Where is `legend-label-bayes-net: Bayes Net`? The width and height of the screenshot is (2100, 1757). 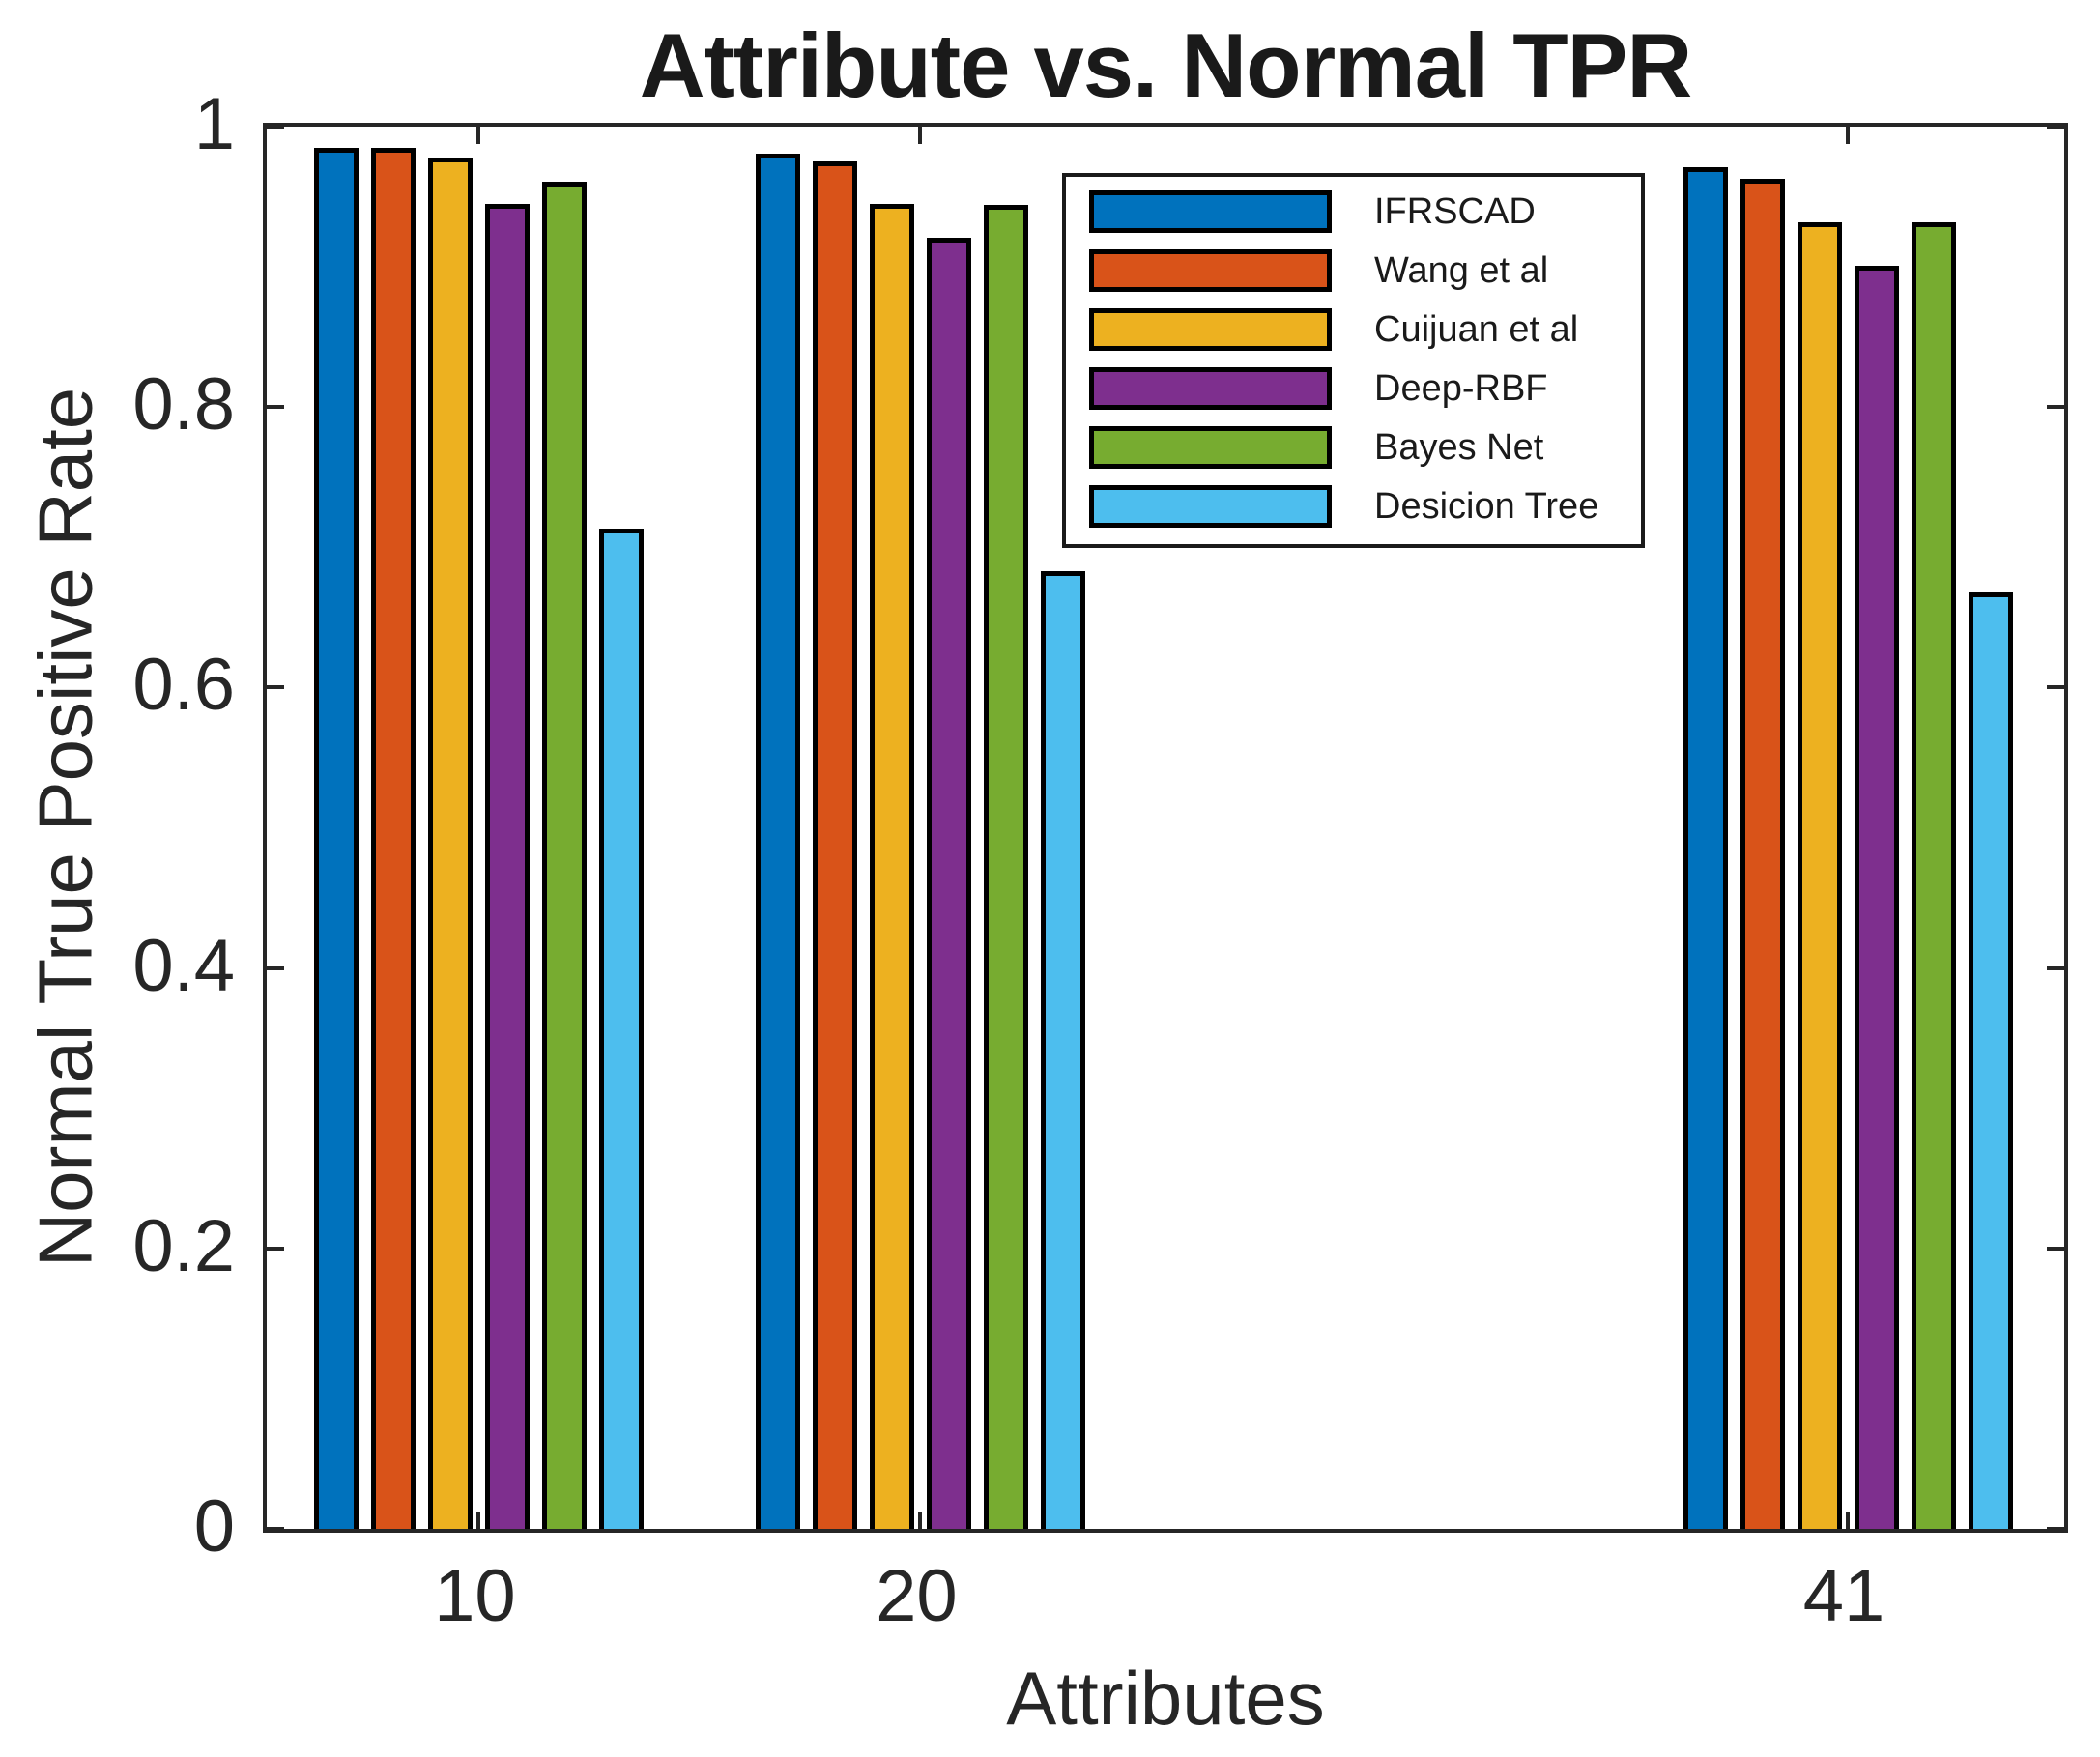
legend-label-bayes-net: Bayes Net is located at coordinates (1459, 447).